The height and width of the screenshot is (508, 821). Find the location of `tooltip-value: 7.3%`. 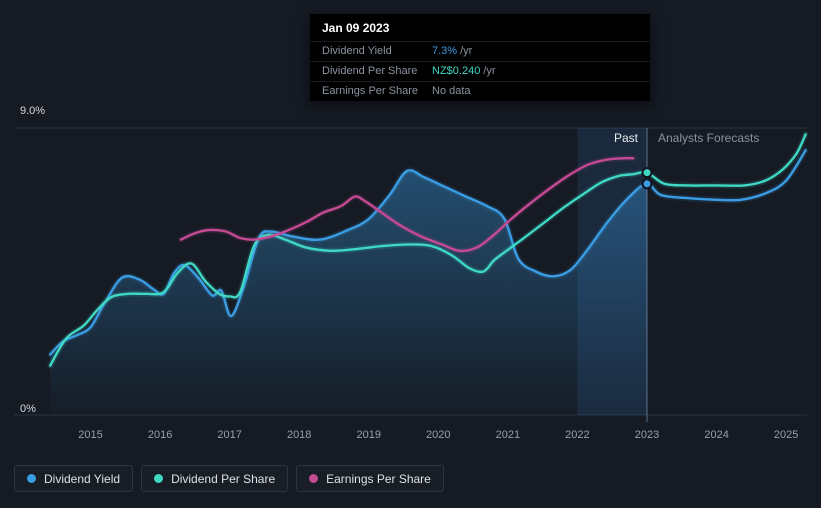

tooltip-value: 7.3% is located at coordinates (445, 51).